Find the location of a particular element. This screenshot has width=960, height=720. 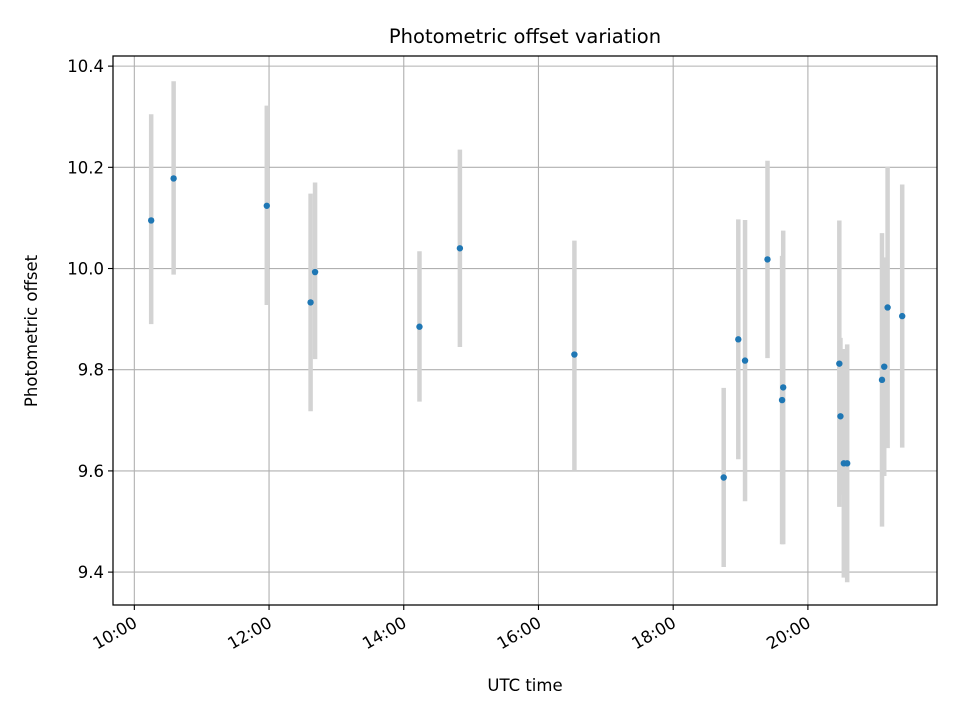

chart-title: Photometric offset variation is located at coordinates (525, 36).